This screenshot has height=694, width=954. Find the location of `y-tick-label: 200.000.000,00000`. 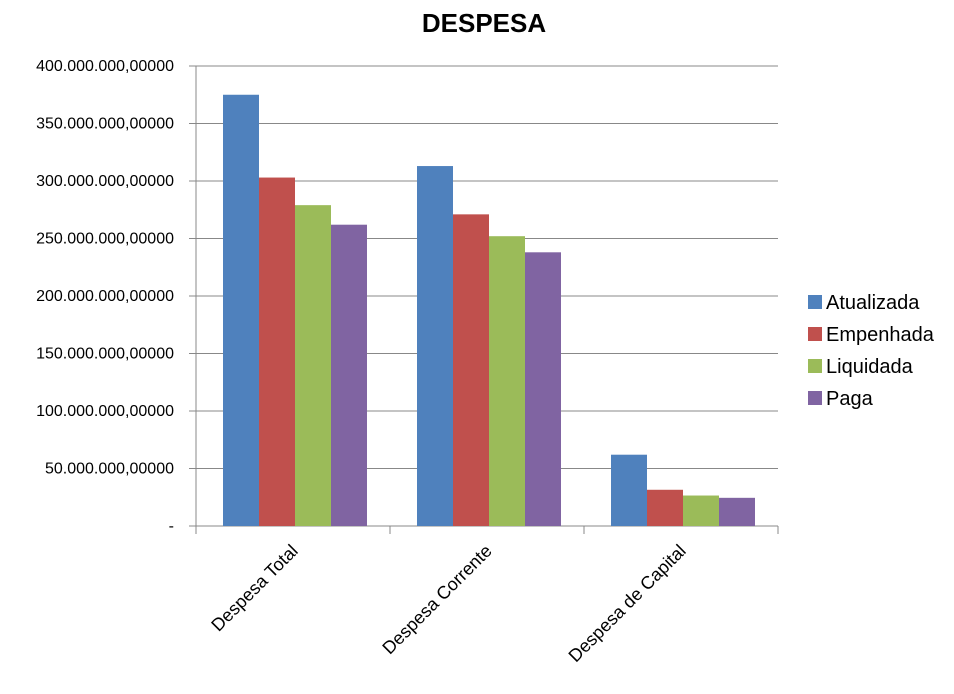

y-tick-label: 200.000.000,00000 is located at coordinates (105, 296).